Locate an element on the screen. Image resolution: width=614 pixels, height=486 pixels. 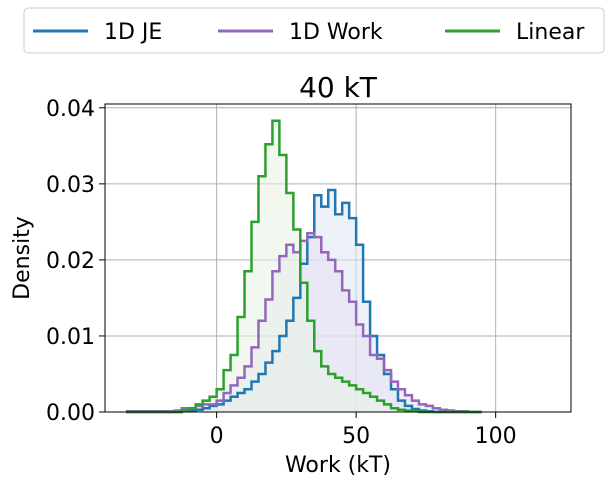
legend-frame is located at coordinates (314, 30).